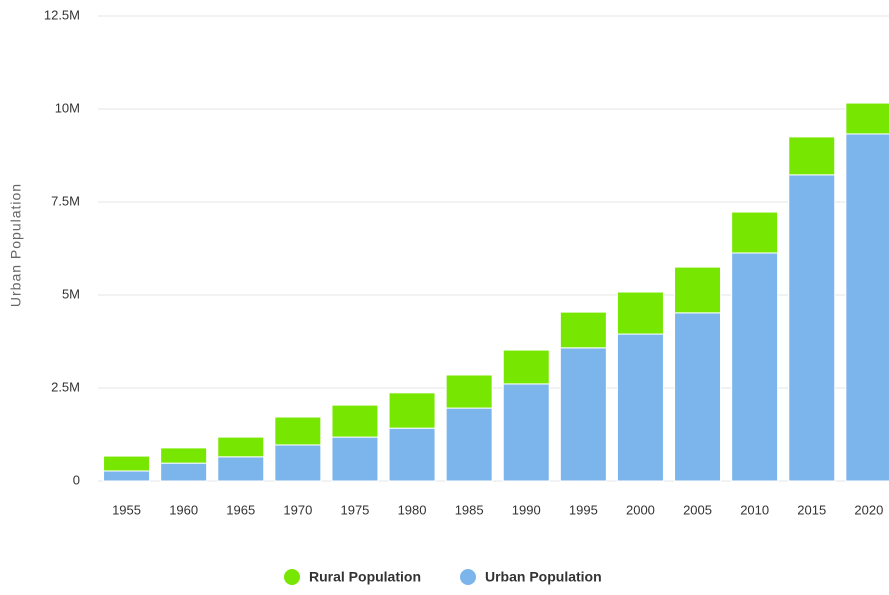 Image resolution: width=889 pixels, height=595 pixels. I want to click on x-tick-label: 2015, so click(811, 509).